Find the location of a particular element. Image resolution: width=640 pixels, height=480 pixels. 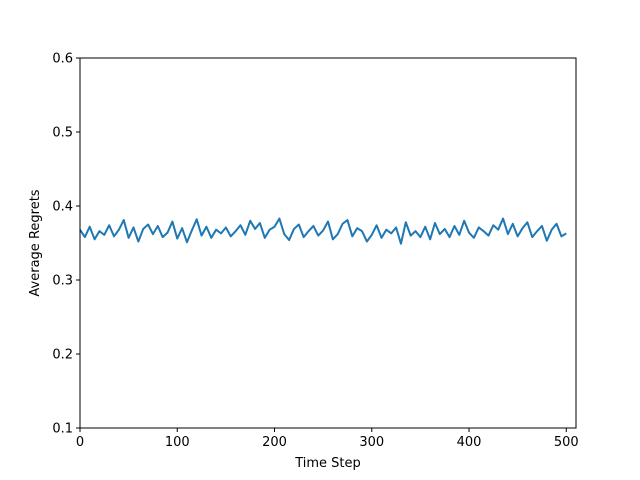

y-axis: 0.1 0.2 0.3 0.4 0.5 0.6 is located at coordinates (66, 244).